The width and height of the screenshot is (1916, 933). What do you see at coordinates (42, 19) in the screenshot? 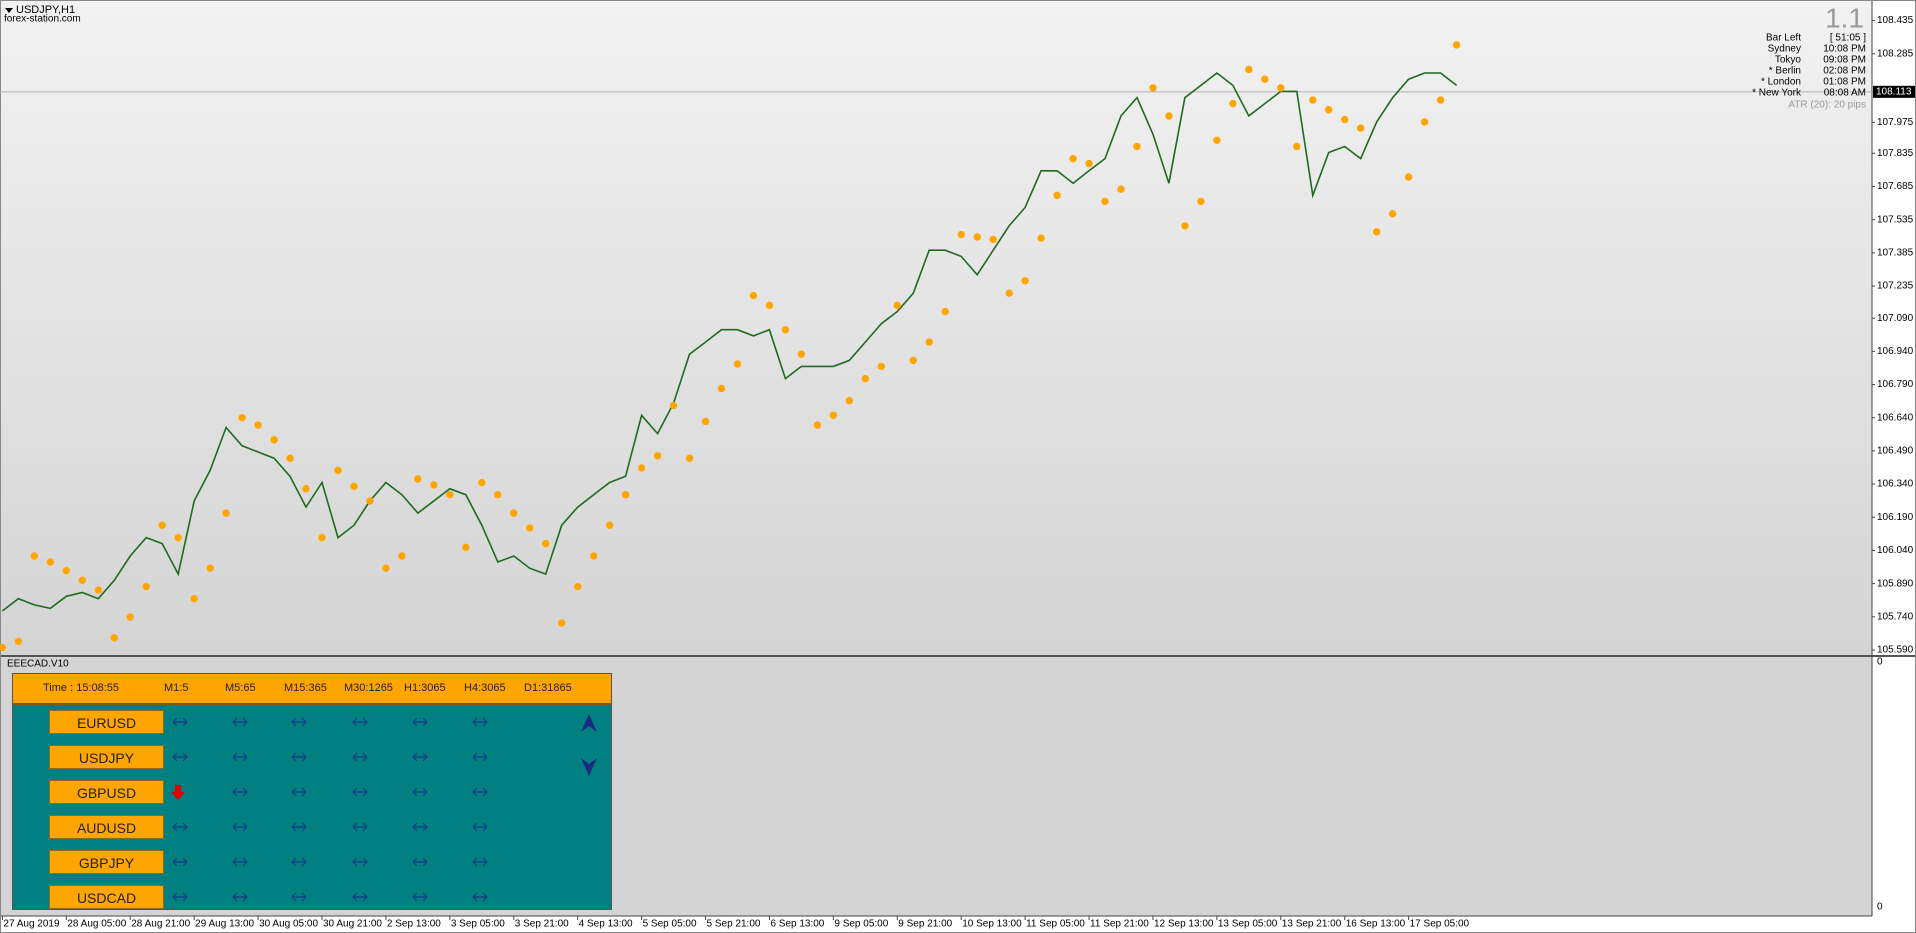
I see `watermark: forex-station.com` at bounding box center [42, 19].